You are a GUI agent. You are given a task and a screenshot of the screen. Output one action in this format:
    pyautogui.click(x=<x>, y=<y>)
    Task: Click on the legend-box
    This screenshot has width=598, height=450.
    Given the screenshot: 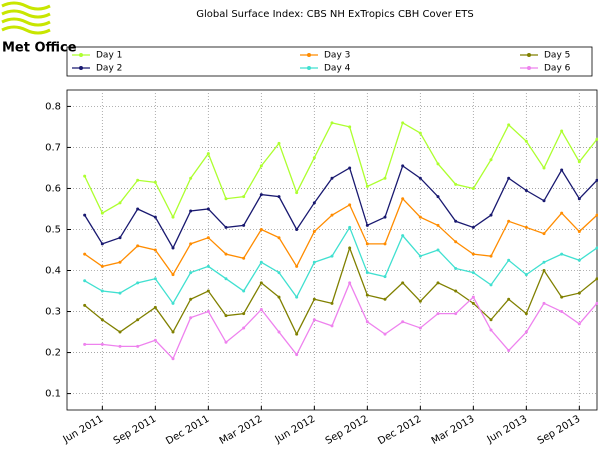 What is the action you would take?
    pyautogui.click(x=329, y=61)
    